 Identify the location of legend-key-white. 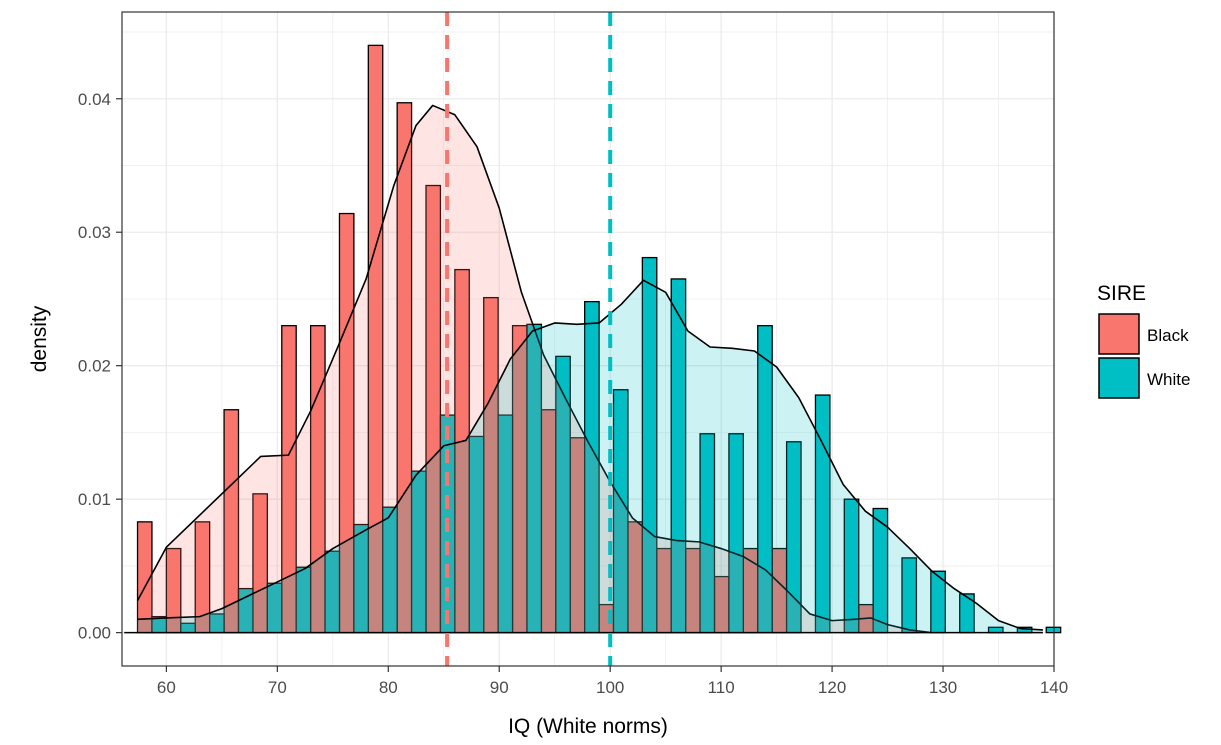
(1119, 378).